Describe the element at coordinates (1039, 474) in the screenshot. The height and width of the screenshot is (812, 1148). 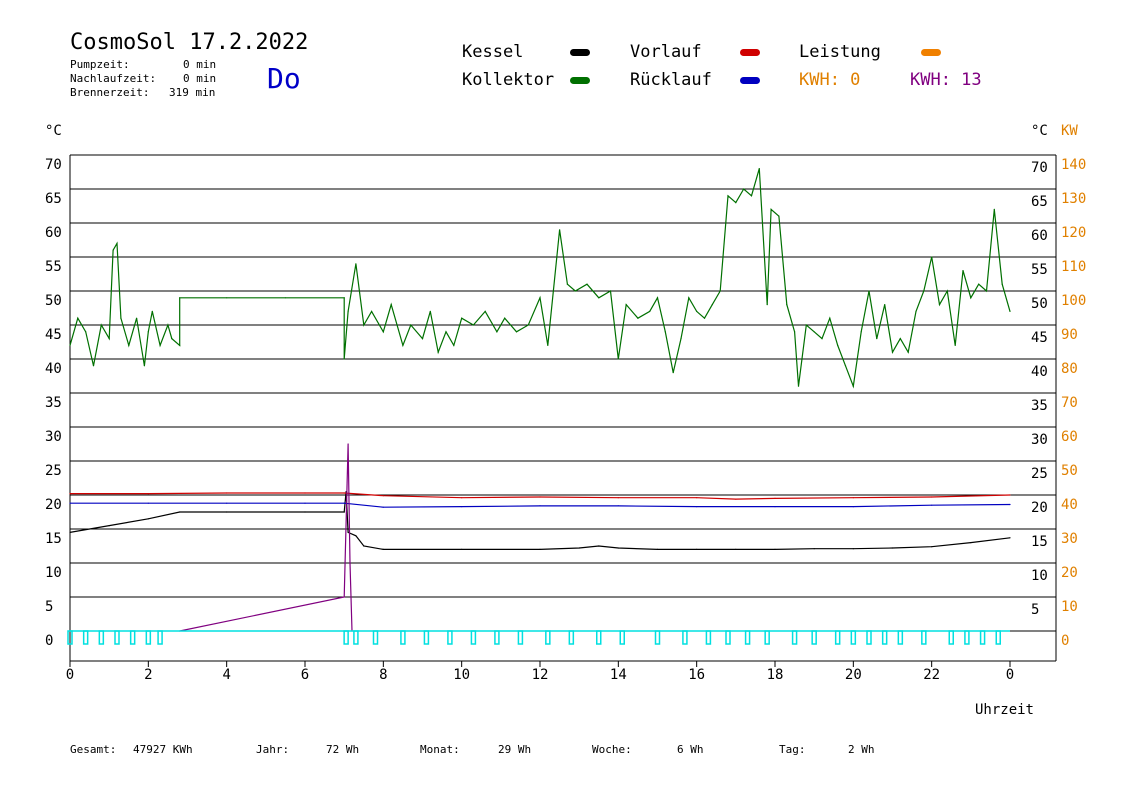
I see `y-right-tick-25: 25` at that location.